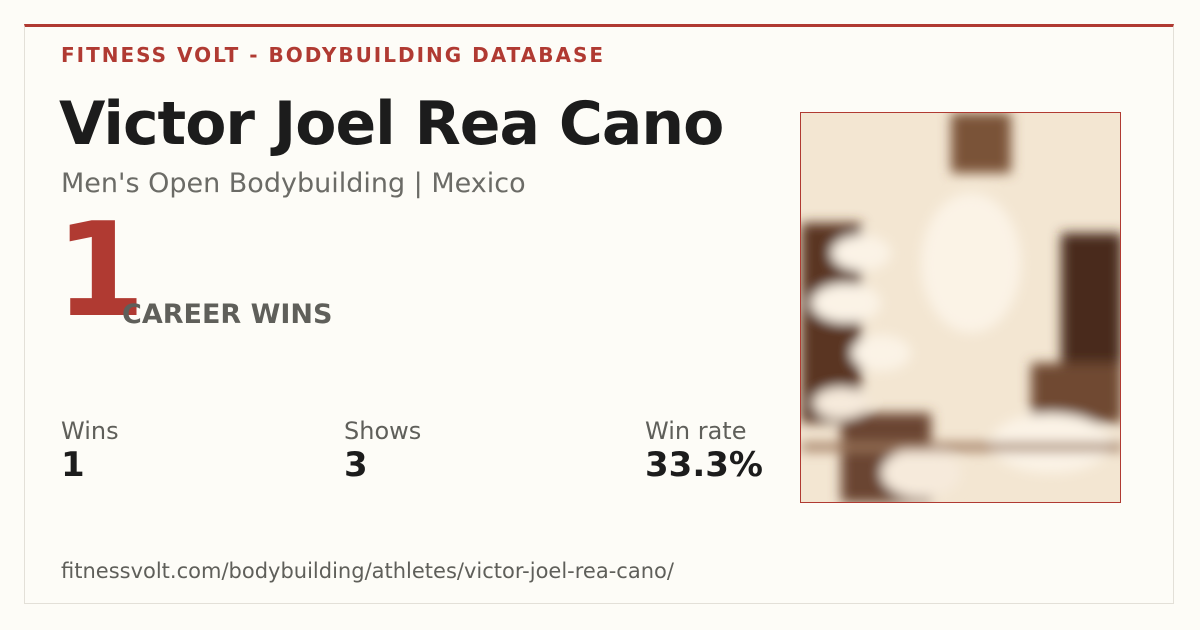 The width and height of the screenshot is (1200, 630). Describe the element at coordinates (73, 465) in the screenshot. I see `stat-value: 1` at that location.